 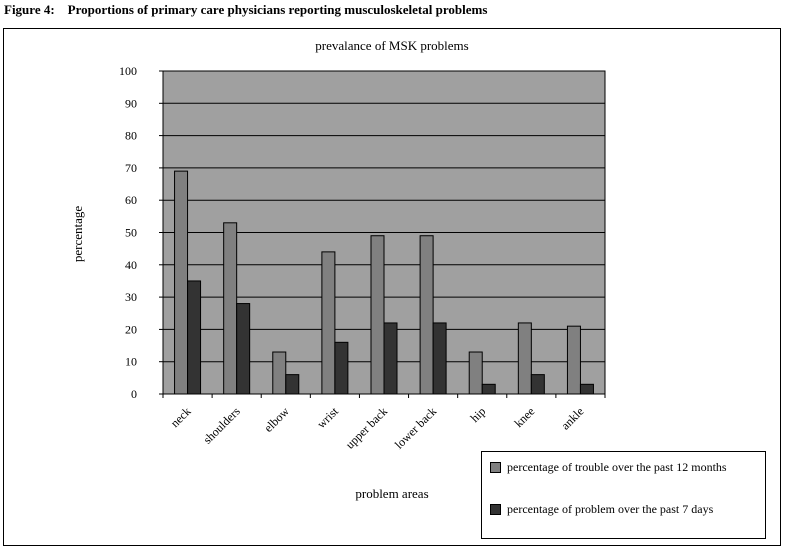 I want to click on bar-wrist-s2, so click(x=341, y=368).